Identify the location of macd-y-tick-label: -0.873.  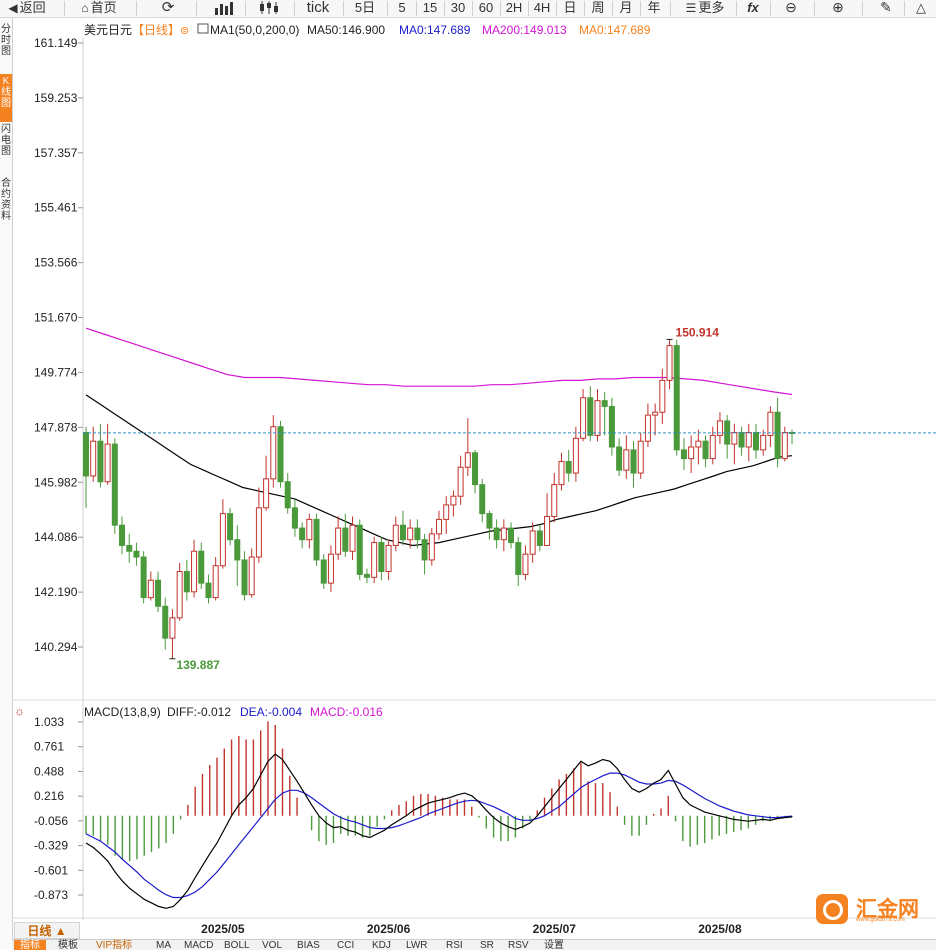
(51, 895).